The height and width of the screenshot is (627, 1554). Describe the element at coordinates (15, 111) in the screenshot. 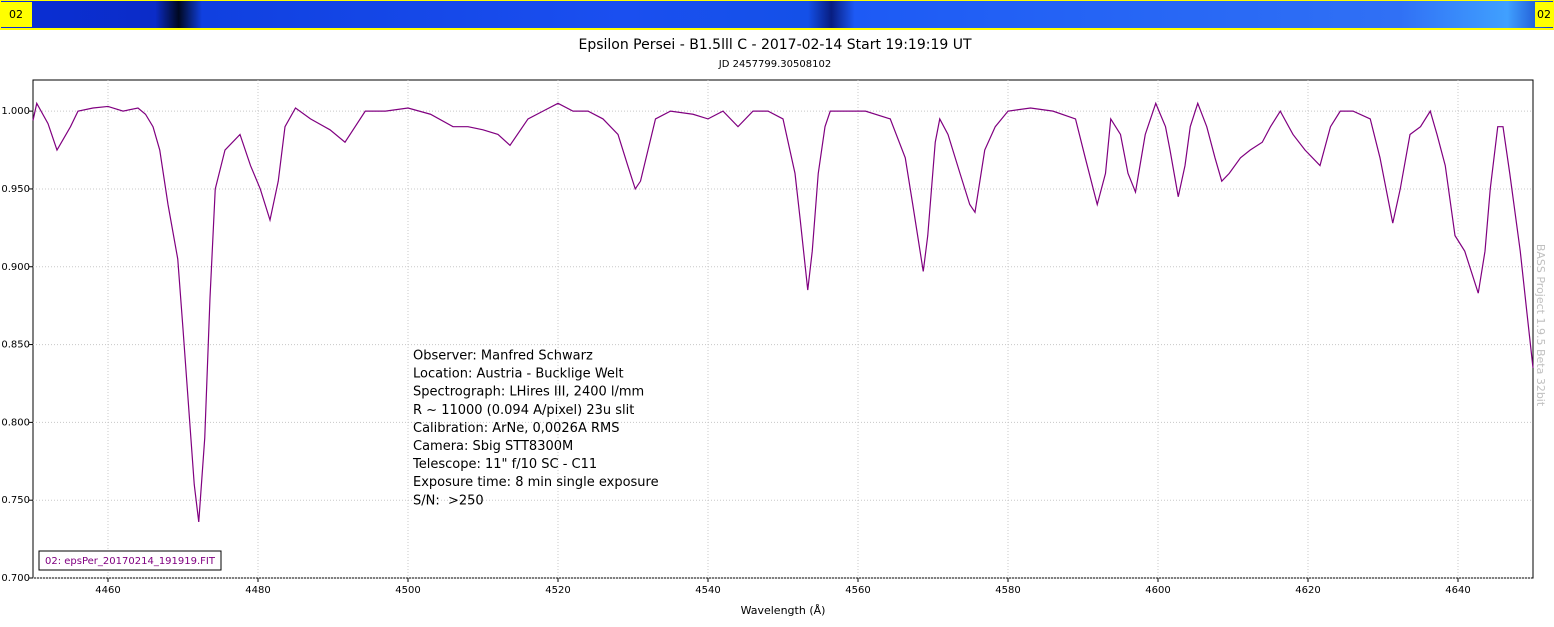

I see `y-tick-label: 1.000` at that location.